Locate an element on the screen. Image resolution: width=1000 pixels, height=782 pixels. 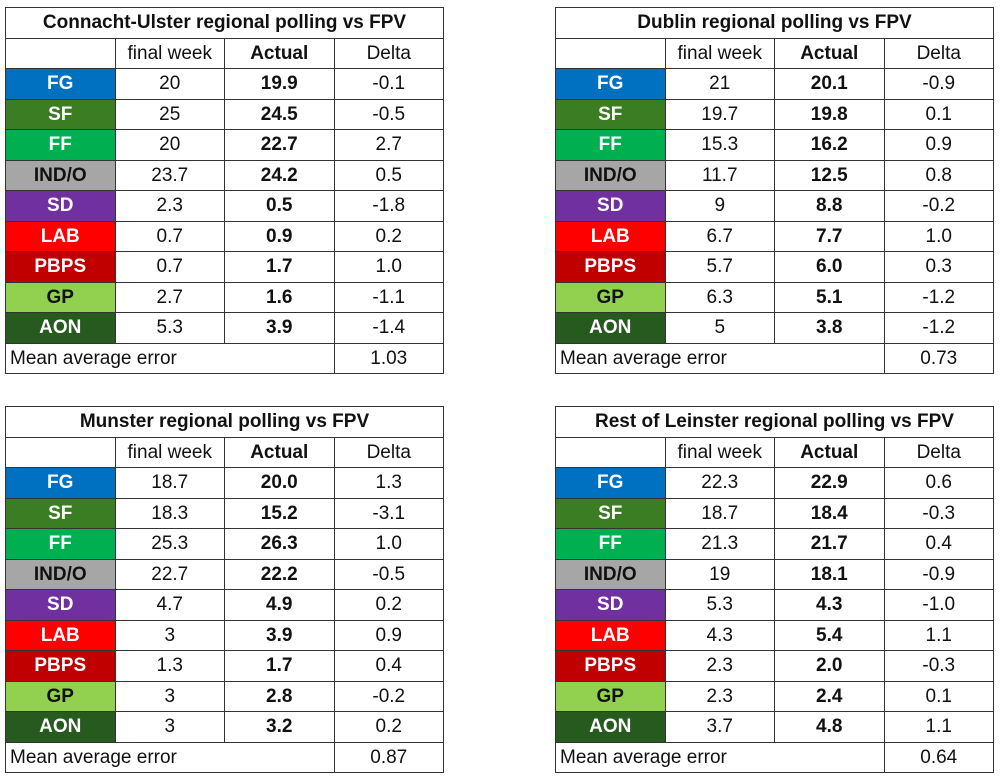
table-row: SD 9 8.8 -0.2 is located at coordinates (774, 206).